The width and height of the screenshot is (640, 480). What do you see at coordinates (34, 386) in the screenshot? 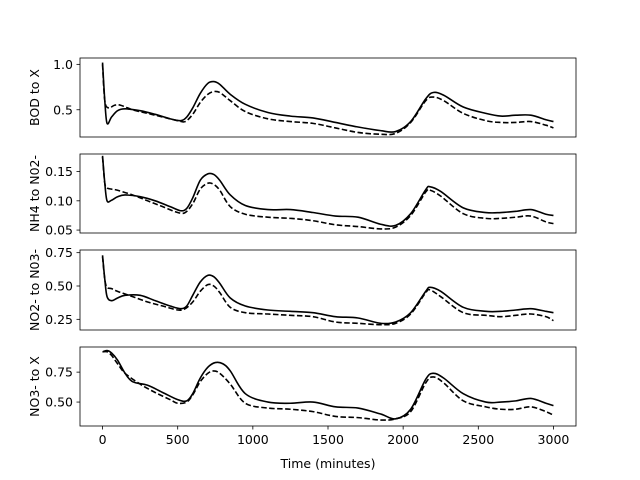
I see `panel-4-y-axis-label: NO3- to X` at bounding box center [34, 386].